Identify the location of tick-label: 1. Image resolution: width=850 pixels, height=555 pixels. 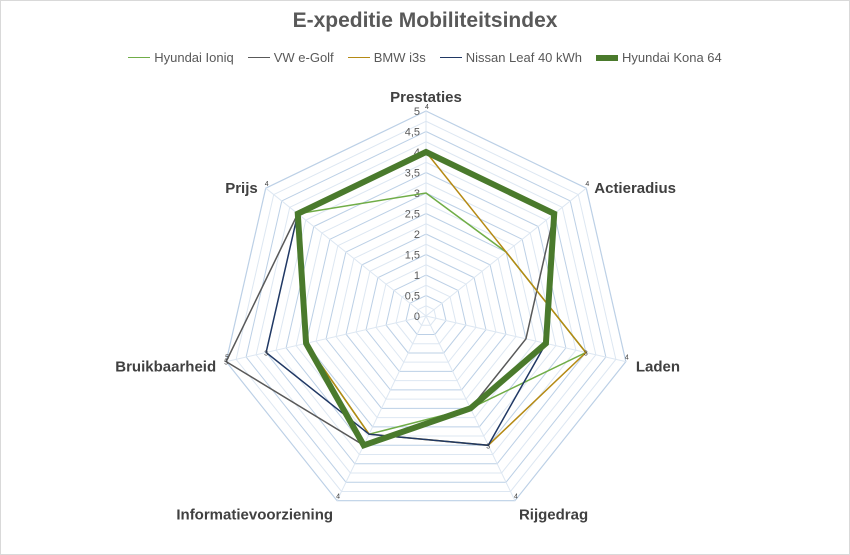
(417, 276).